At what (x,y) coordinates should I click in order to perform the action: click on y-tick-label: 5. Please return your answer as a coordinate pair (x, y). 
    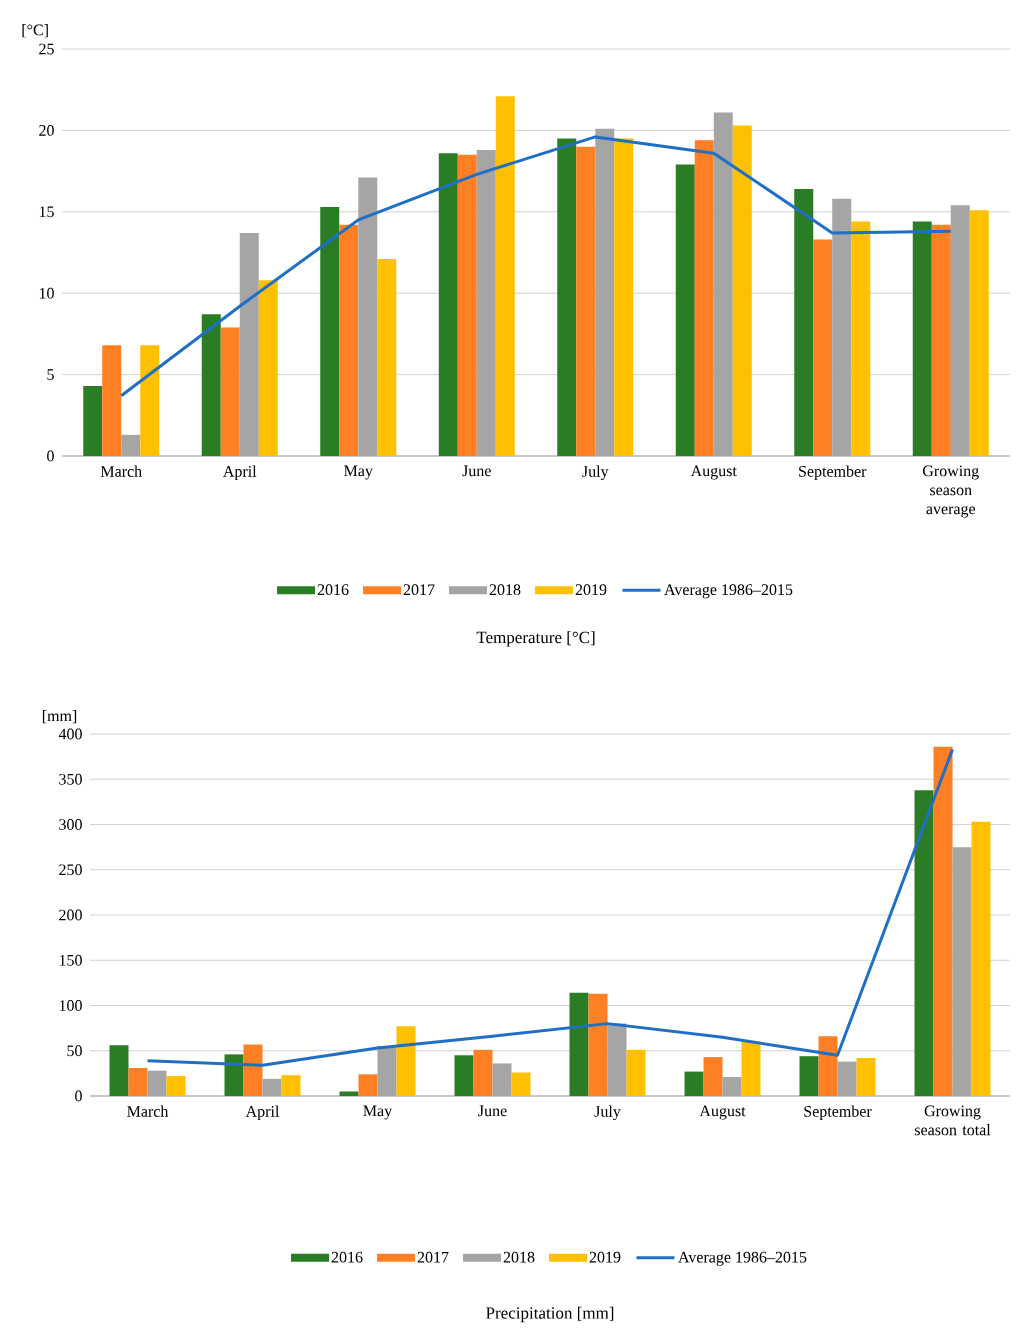
    Looking at the image, I should click on (50, 374).